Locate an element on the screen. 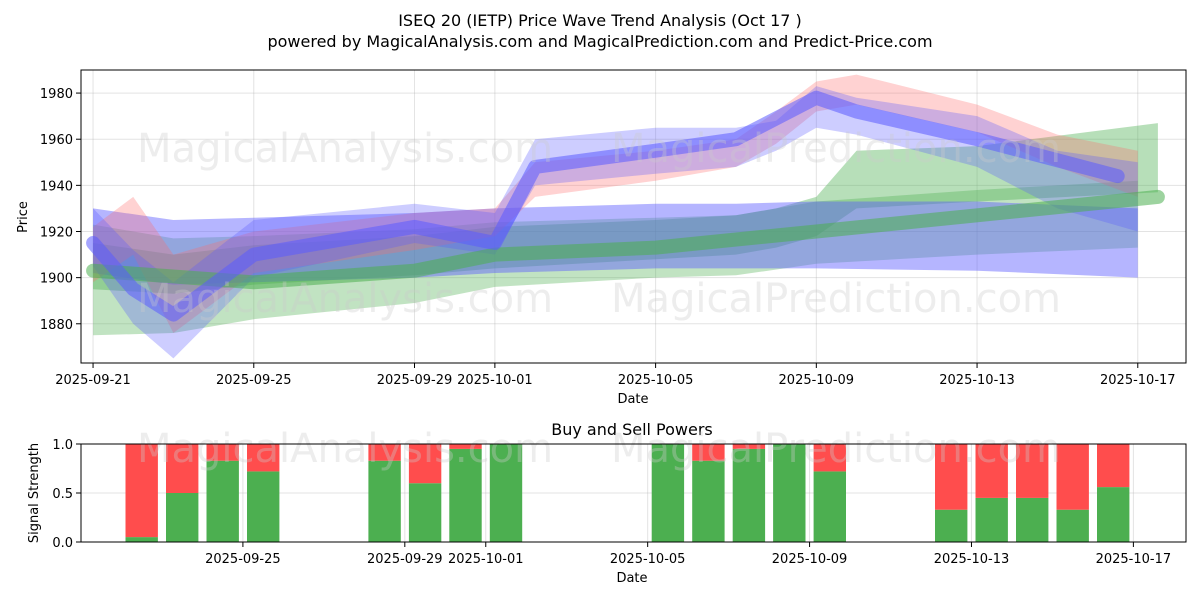 The image size is (1200, 604). signal-y-ticks: 0.0 0.5 1.0 is located at coordinates (66, 494).